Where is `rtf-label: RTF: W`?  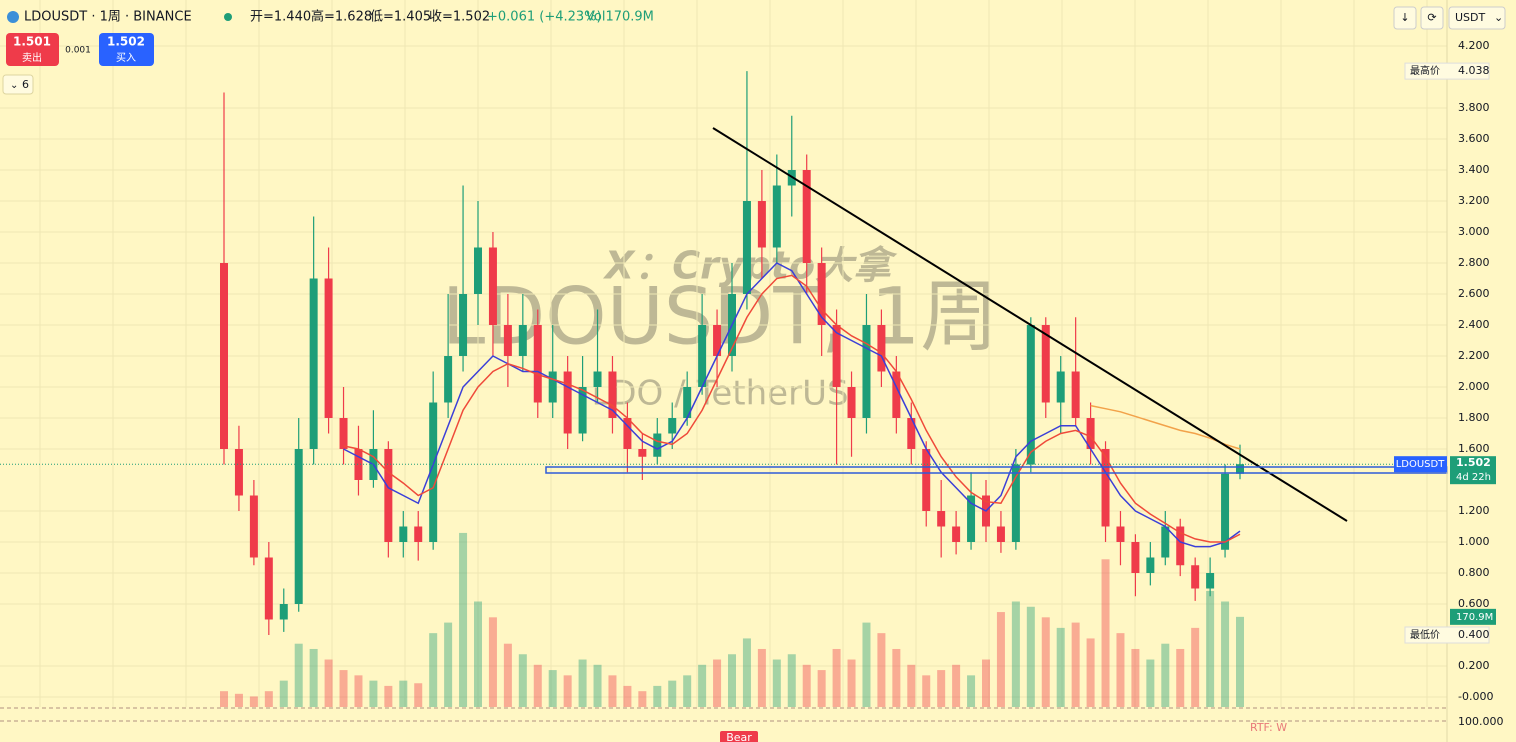 rtf-label: RTF: W is located at coordinates (1268, 727).